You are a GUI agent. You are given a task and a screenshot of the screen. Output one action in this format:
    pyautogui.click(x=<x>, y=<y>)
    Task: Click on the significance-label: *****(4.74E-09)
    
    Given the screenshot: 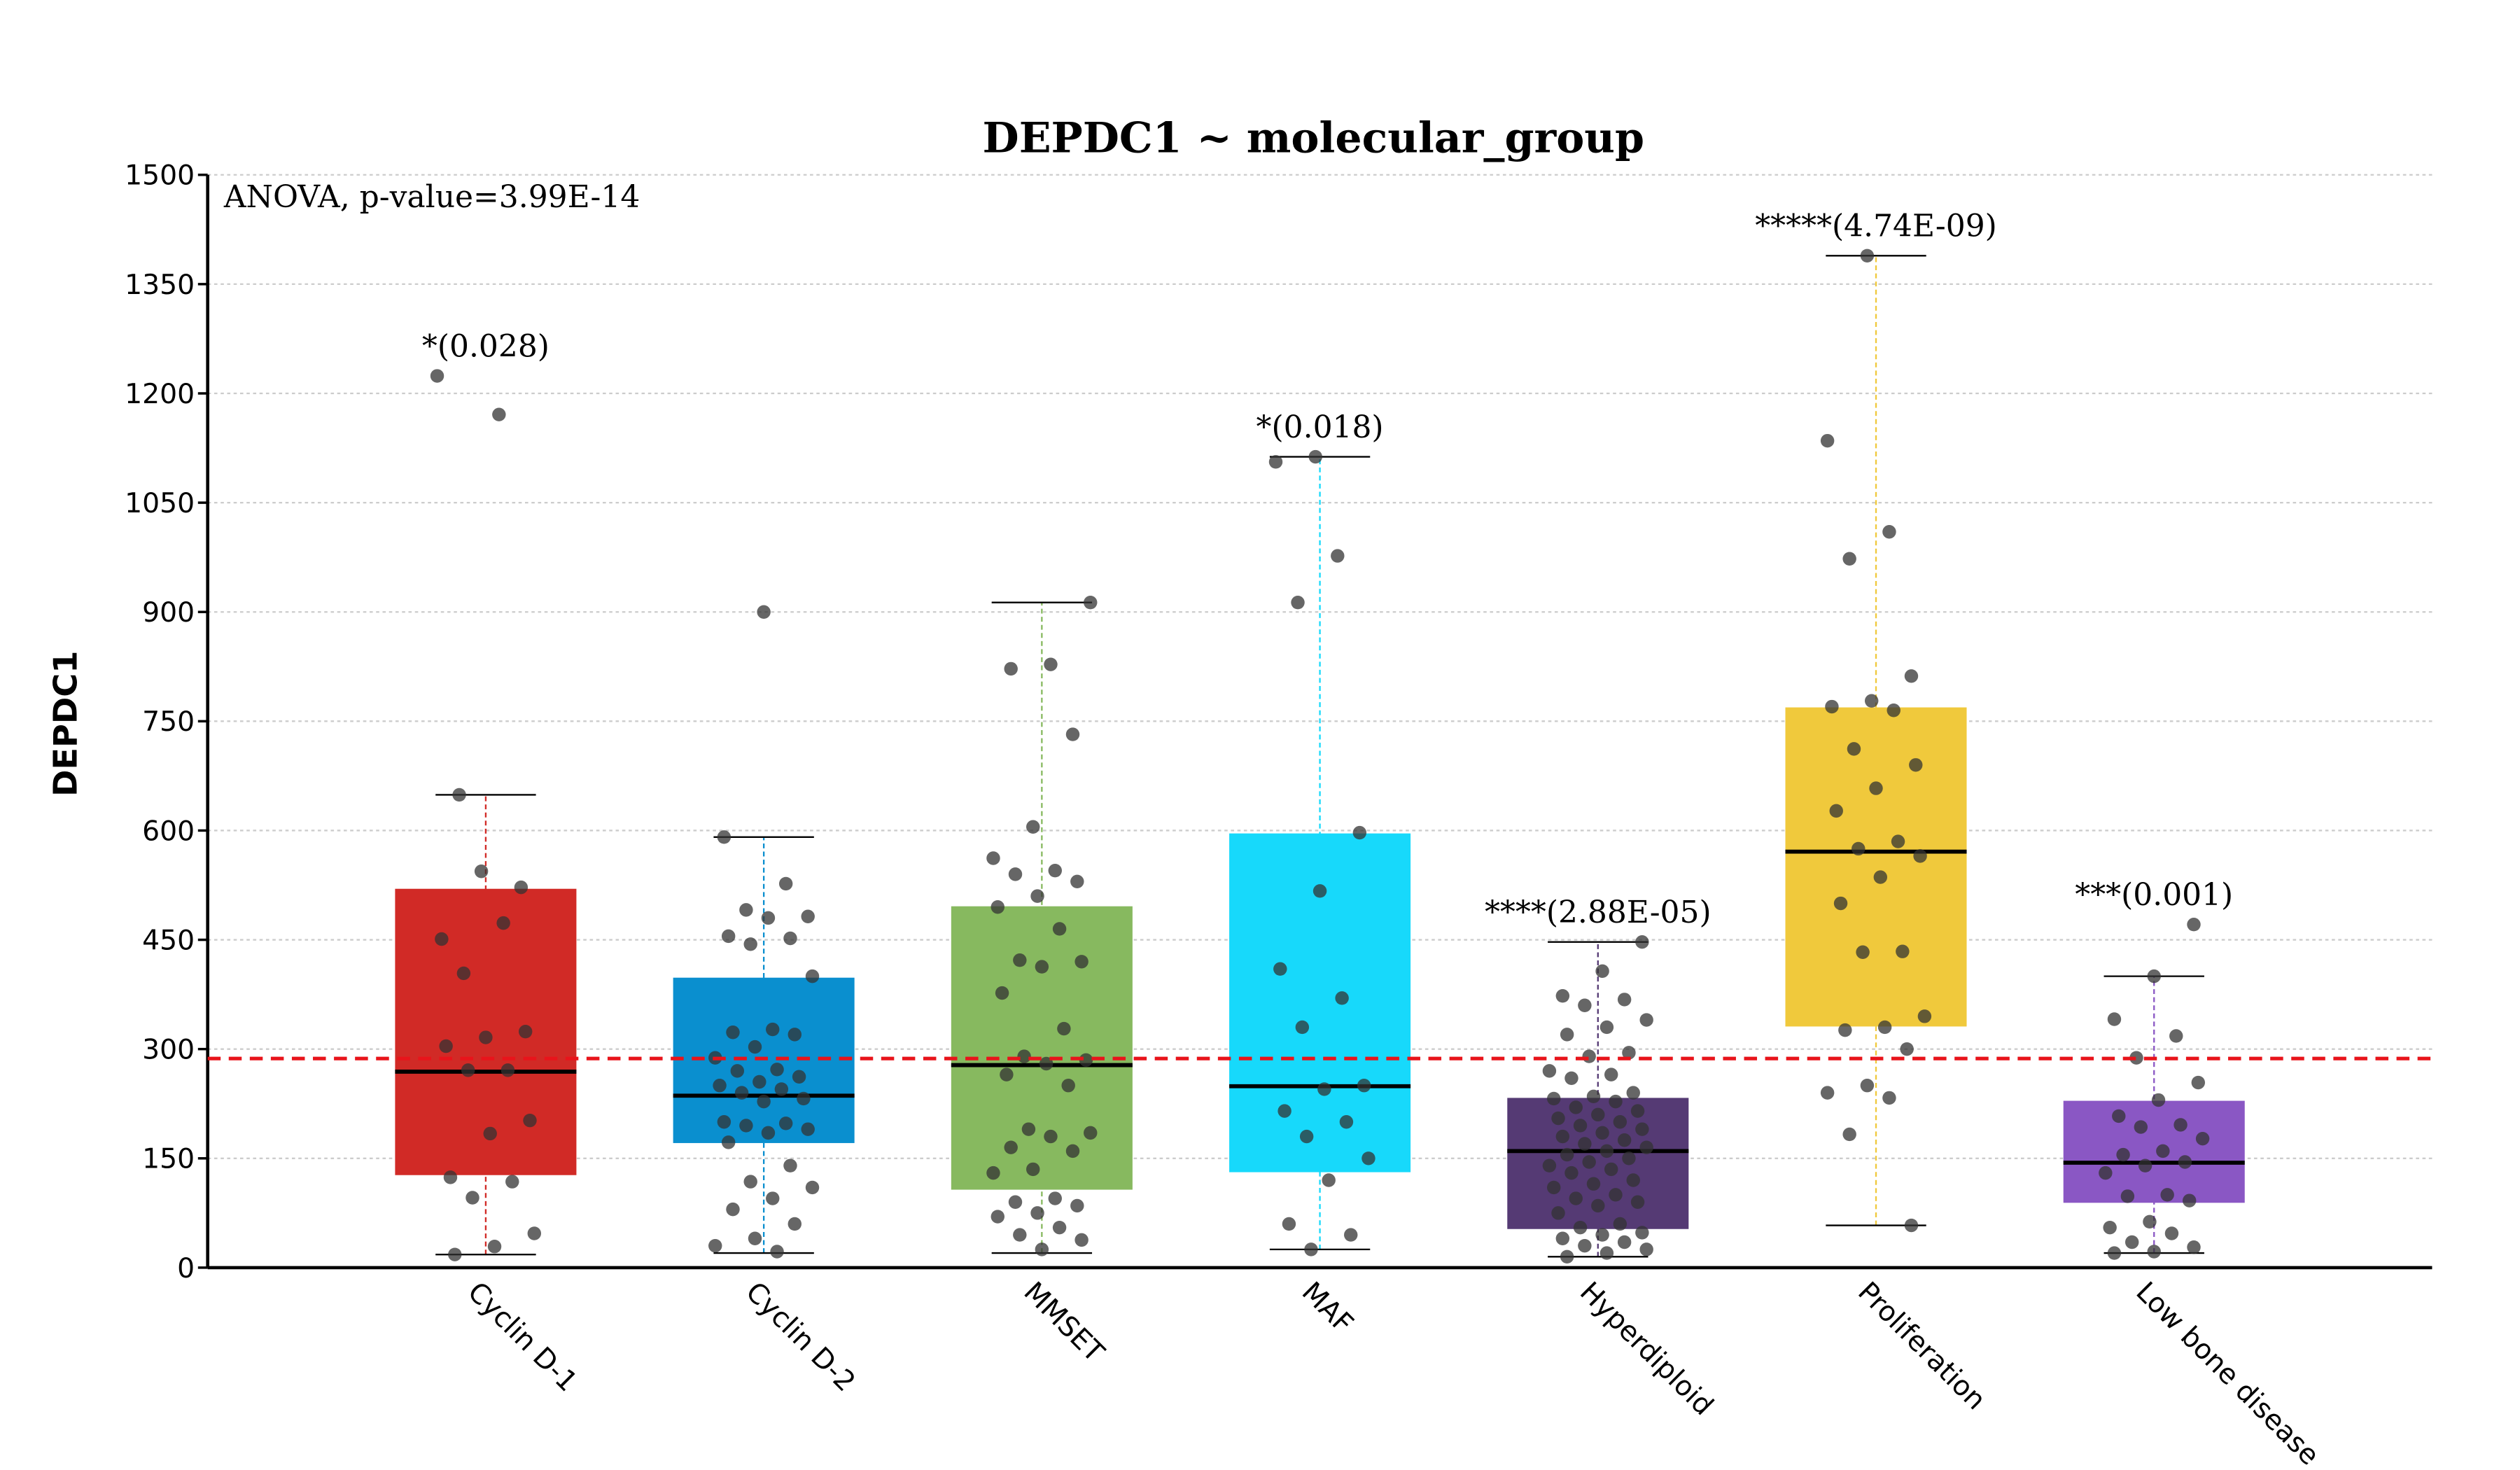 What is the action you would take?
    pyautogui.click(x=1876, y=226)
    